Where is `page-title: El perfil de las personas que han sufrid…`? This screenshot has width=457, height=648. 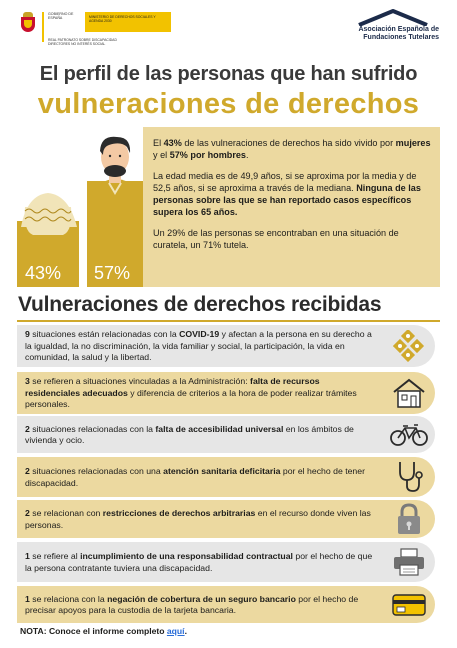
page-title: El perfil de las personas que han sufrid… is located at coordinates (228, 74).